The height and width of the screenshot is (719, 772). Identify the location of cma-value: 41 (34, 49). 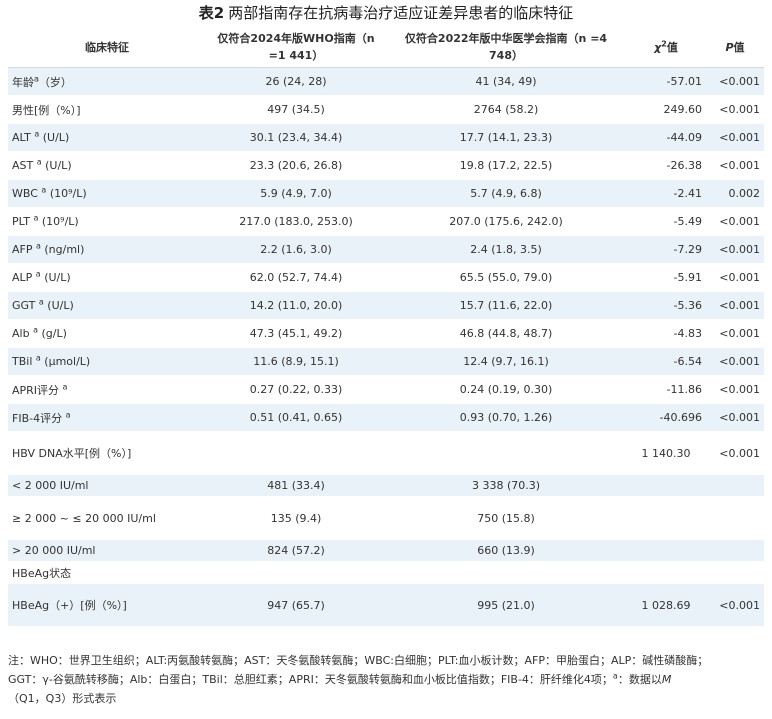
(506, 81).